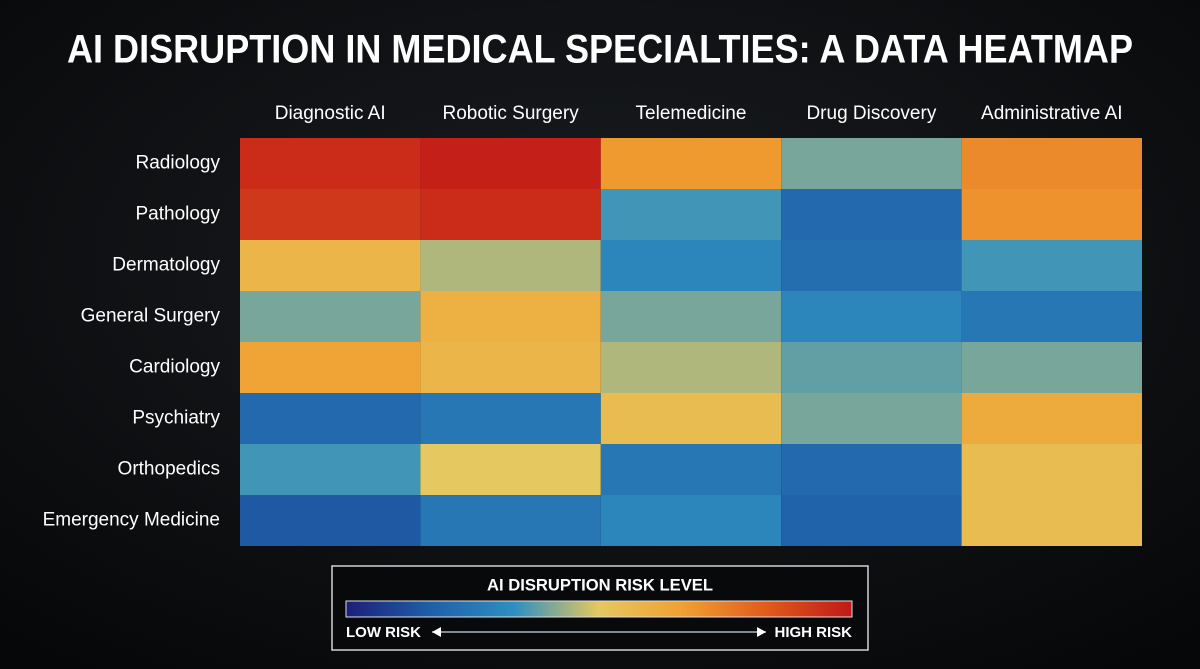  What do you see at coordinates (169, 469) in the screenshot?
I see `row-label: Orthopedics` at bounding box center [169, 469].